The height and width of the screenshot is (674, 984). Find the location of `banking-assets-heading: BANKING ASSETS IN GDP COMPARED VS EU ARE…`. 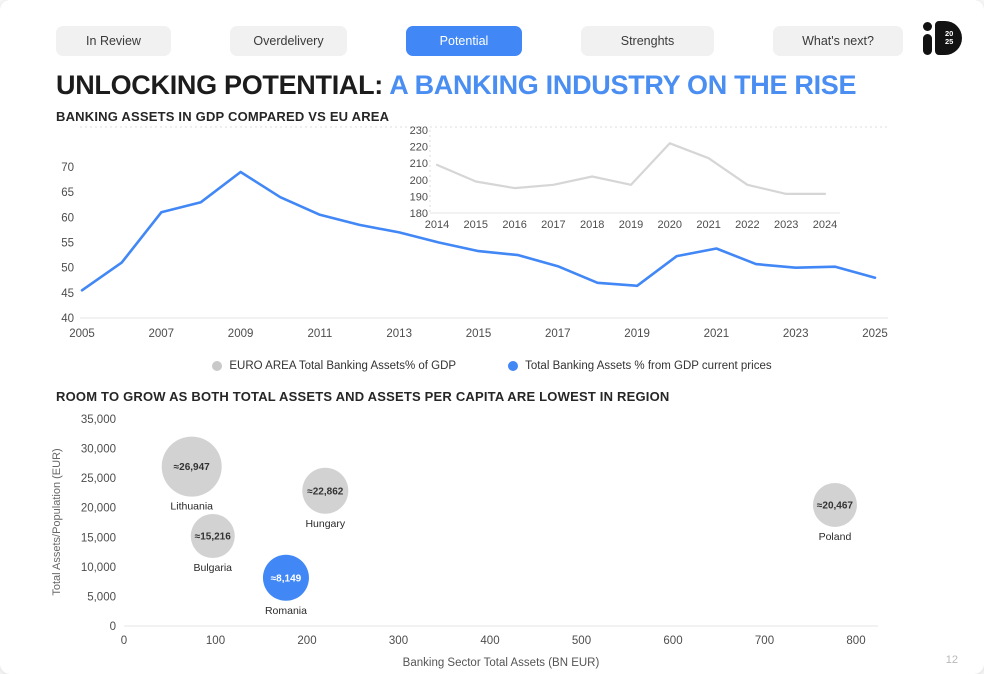

banking-assets-heading: BANKING ASSETS IN GDP COMPARED VS EU ARE… is located at coordinates (223, 116).